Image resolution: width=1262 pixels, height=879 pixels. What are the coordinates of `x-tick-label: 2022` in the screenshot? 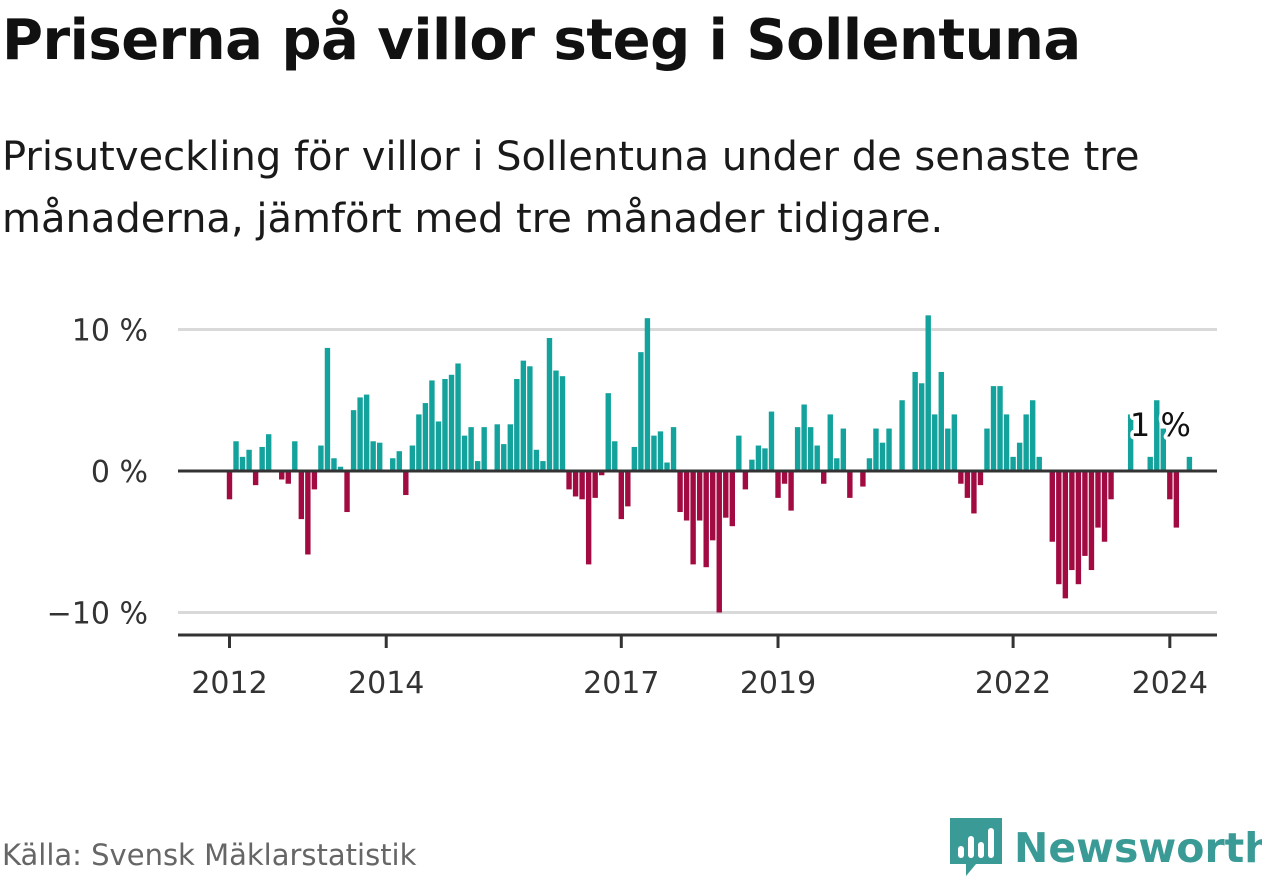 It's located at (1013, 683).